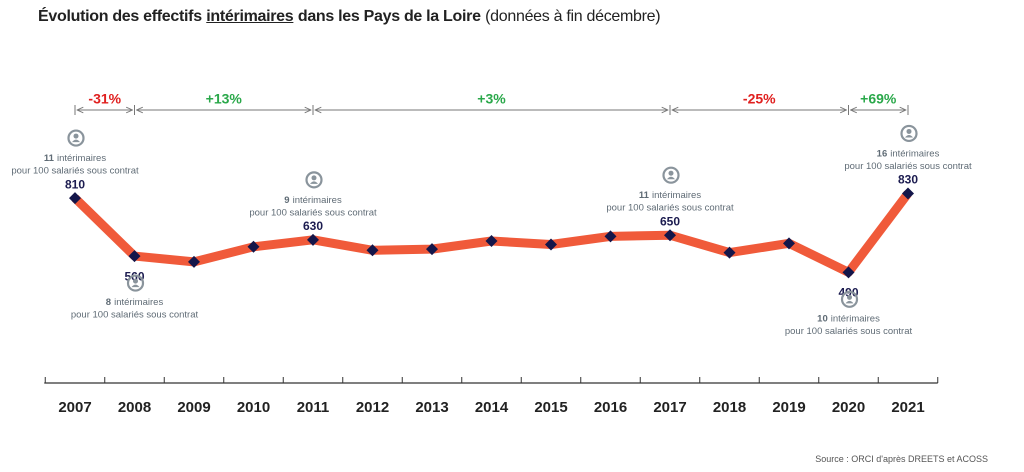  Describe the element at coordinates (224, 99) in the screenshot. I see `period-change: +13%` at that location.